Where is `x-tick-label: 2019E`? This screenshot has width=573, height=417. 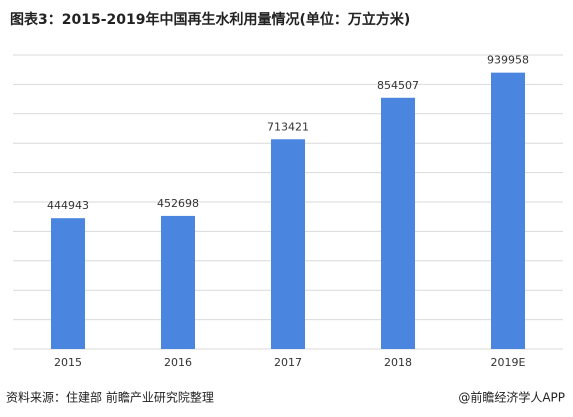 x-tick-label: 2019E is located at coordinates (508, 362).